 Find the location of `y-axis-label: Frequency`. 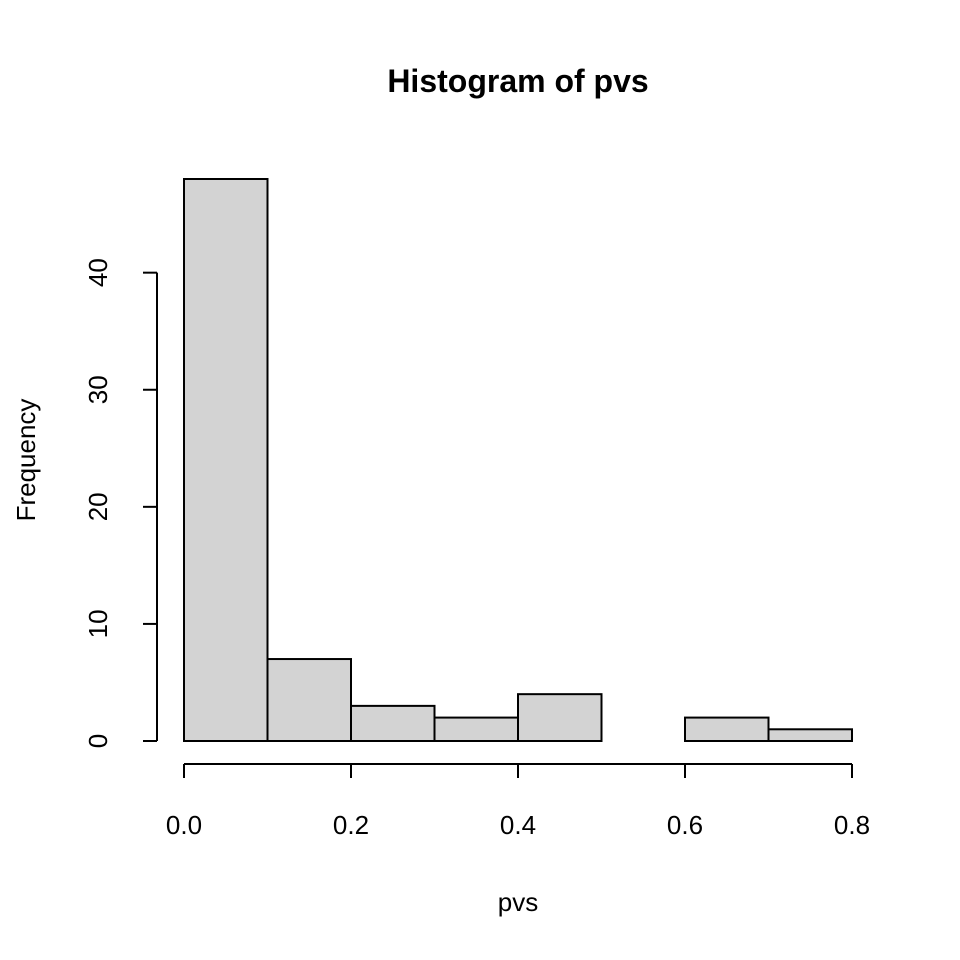

y-axis-label: Frequency is located at coordinates (26, 460).